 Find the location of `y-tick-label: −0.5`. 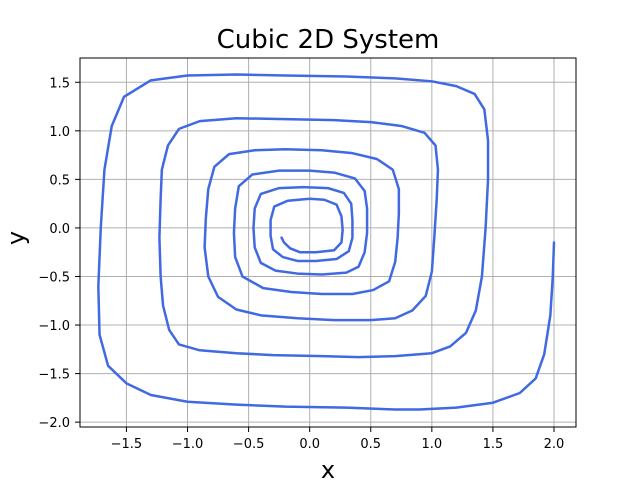

y-tick-label: −0.5 is located at coordinates (54, 277).